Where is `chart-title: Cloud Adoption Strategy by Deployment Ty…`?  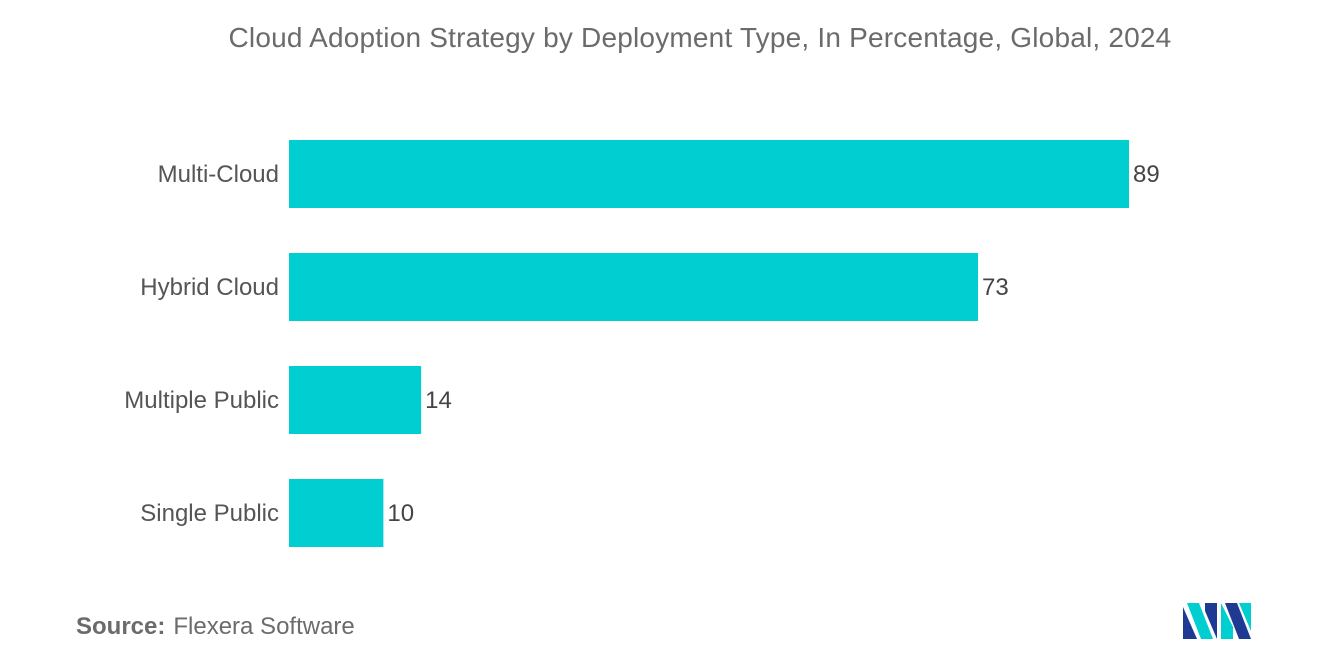
chart-title: Cloud Adoption Strategy by Deployment Ty… is located at coordinates (700, 37).